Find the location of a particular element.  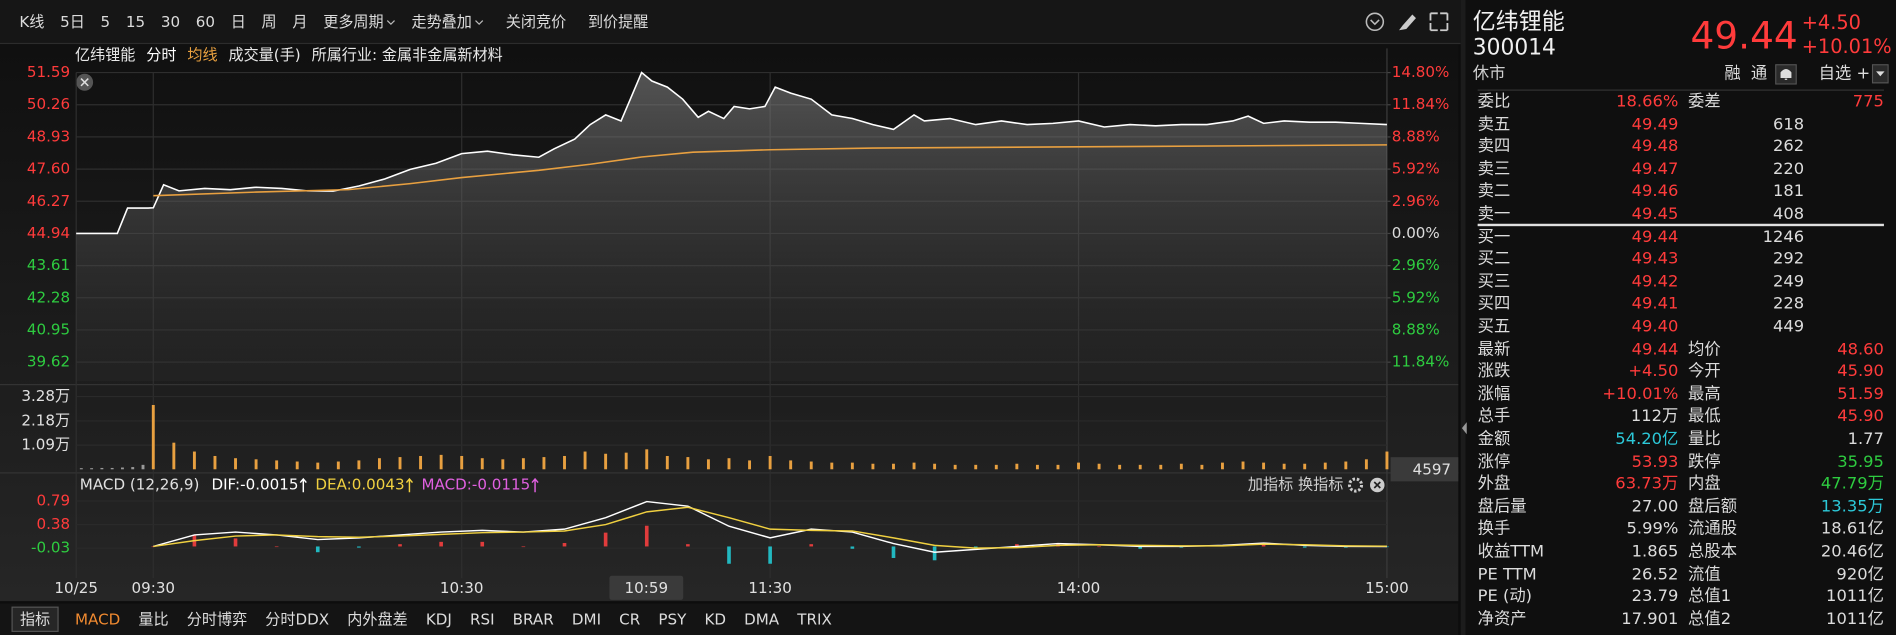

y-tick-label: 51.59 is located at coordinates (48, 72).